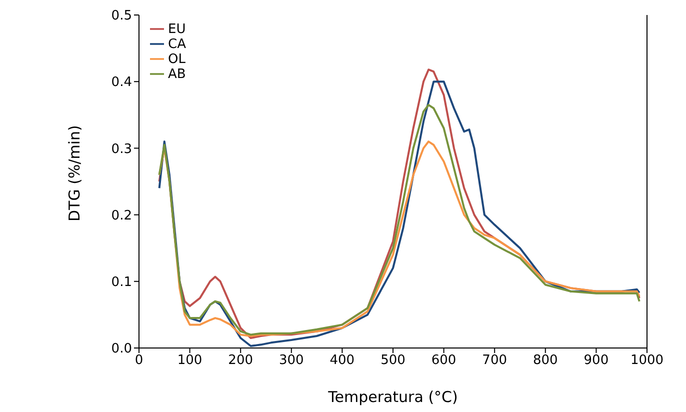 The image size is (686, 412). What do you see at coordinates (121, 82) in the screenshot?
I see `y-tick-label: 0.4` at bounding box center [121, 82].